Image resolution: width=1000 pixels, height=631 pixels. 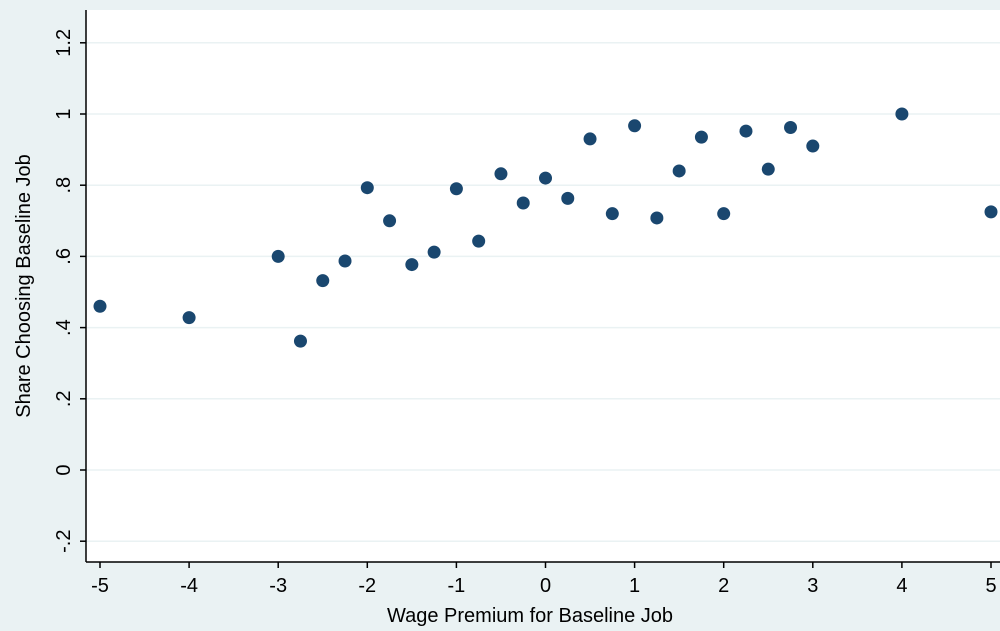 What do you see at coordinates (367, 586) in the screenshot?
I see `x-tick-label: -2` at bounding box center [367, 586].